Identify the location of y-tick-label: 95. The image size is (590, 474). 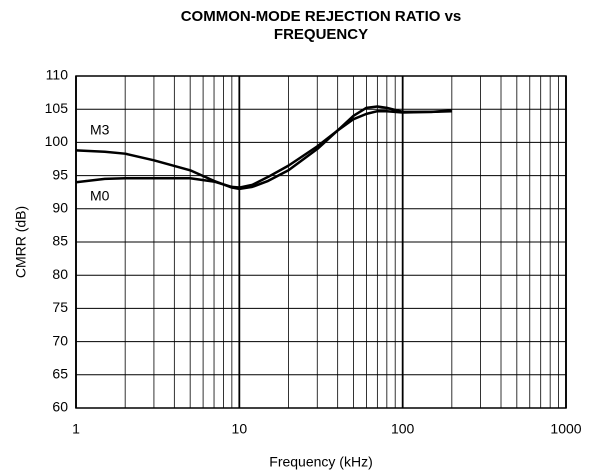
(60, 174).